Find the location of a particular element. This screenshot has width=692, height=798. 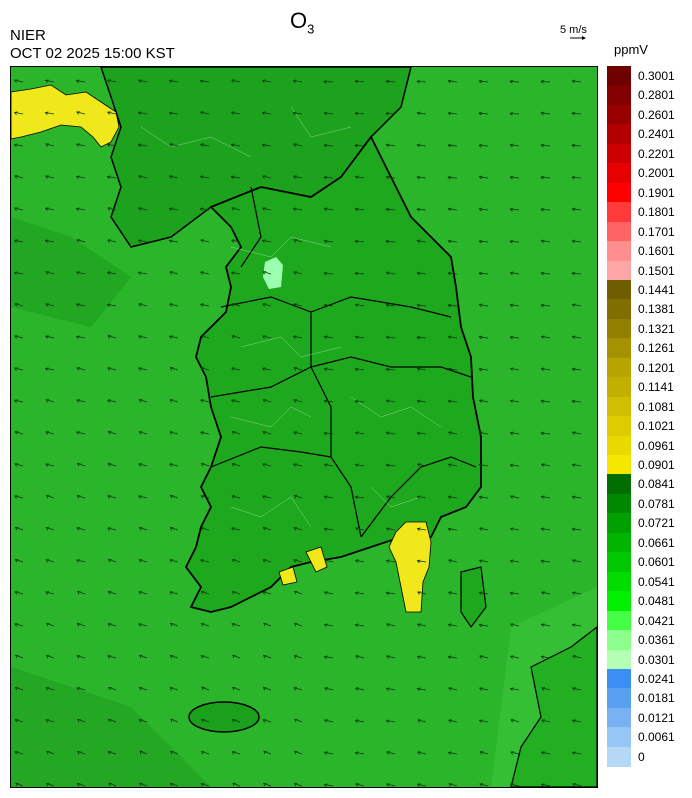

unit-label: ppmV is located at coordinates (631, 49).